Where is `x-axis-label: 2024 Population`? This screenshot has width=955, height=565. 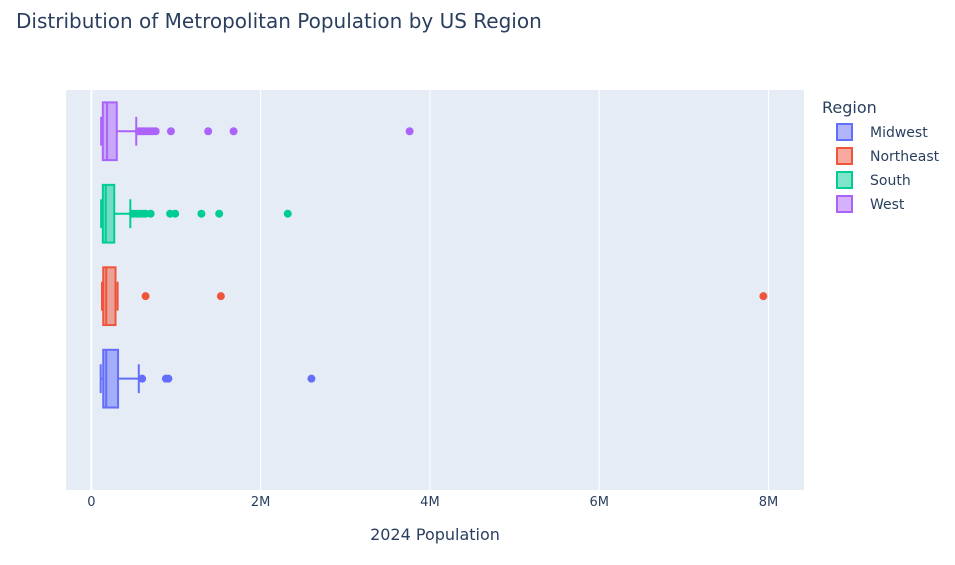 x-axis-label: 2024 Population is located at coordinates (435, 534).